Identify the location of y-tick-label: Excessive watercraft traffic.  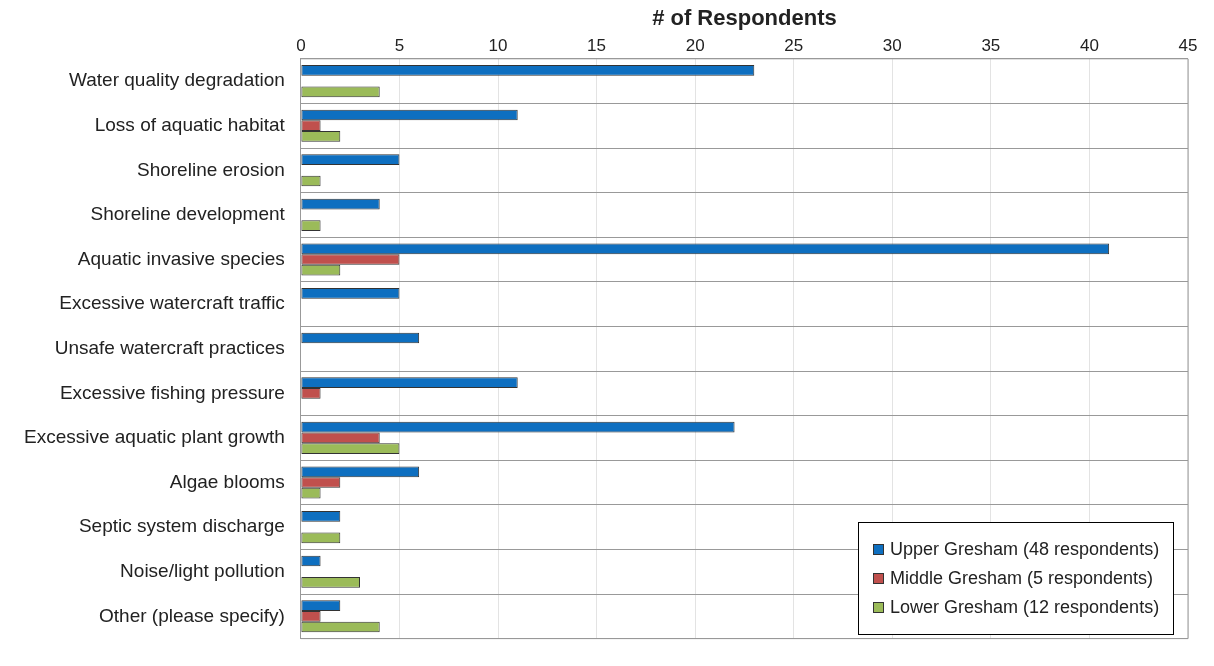
(172, 303).